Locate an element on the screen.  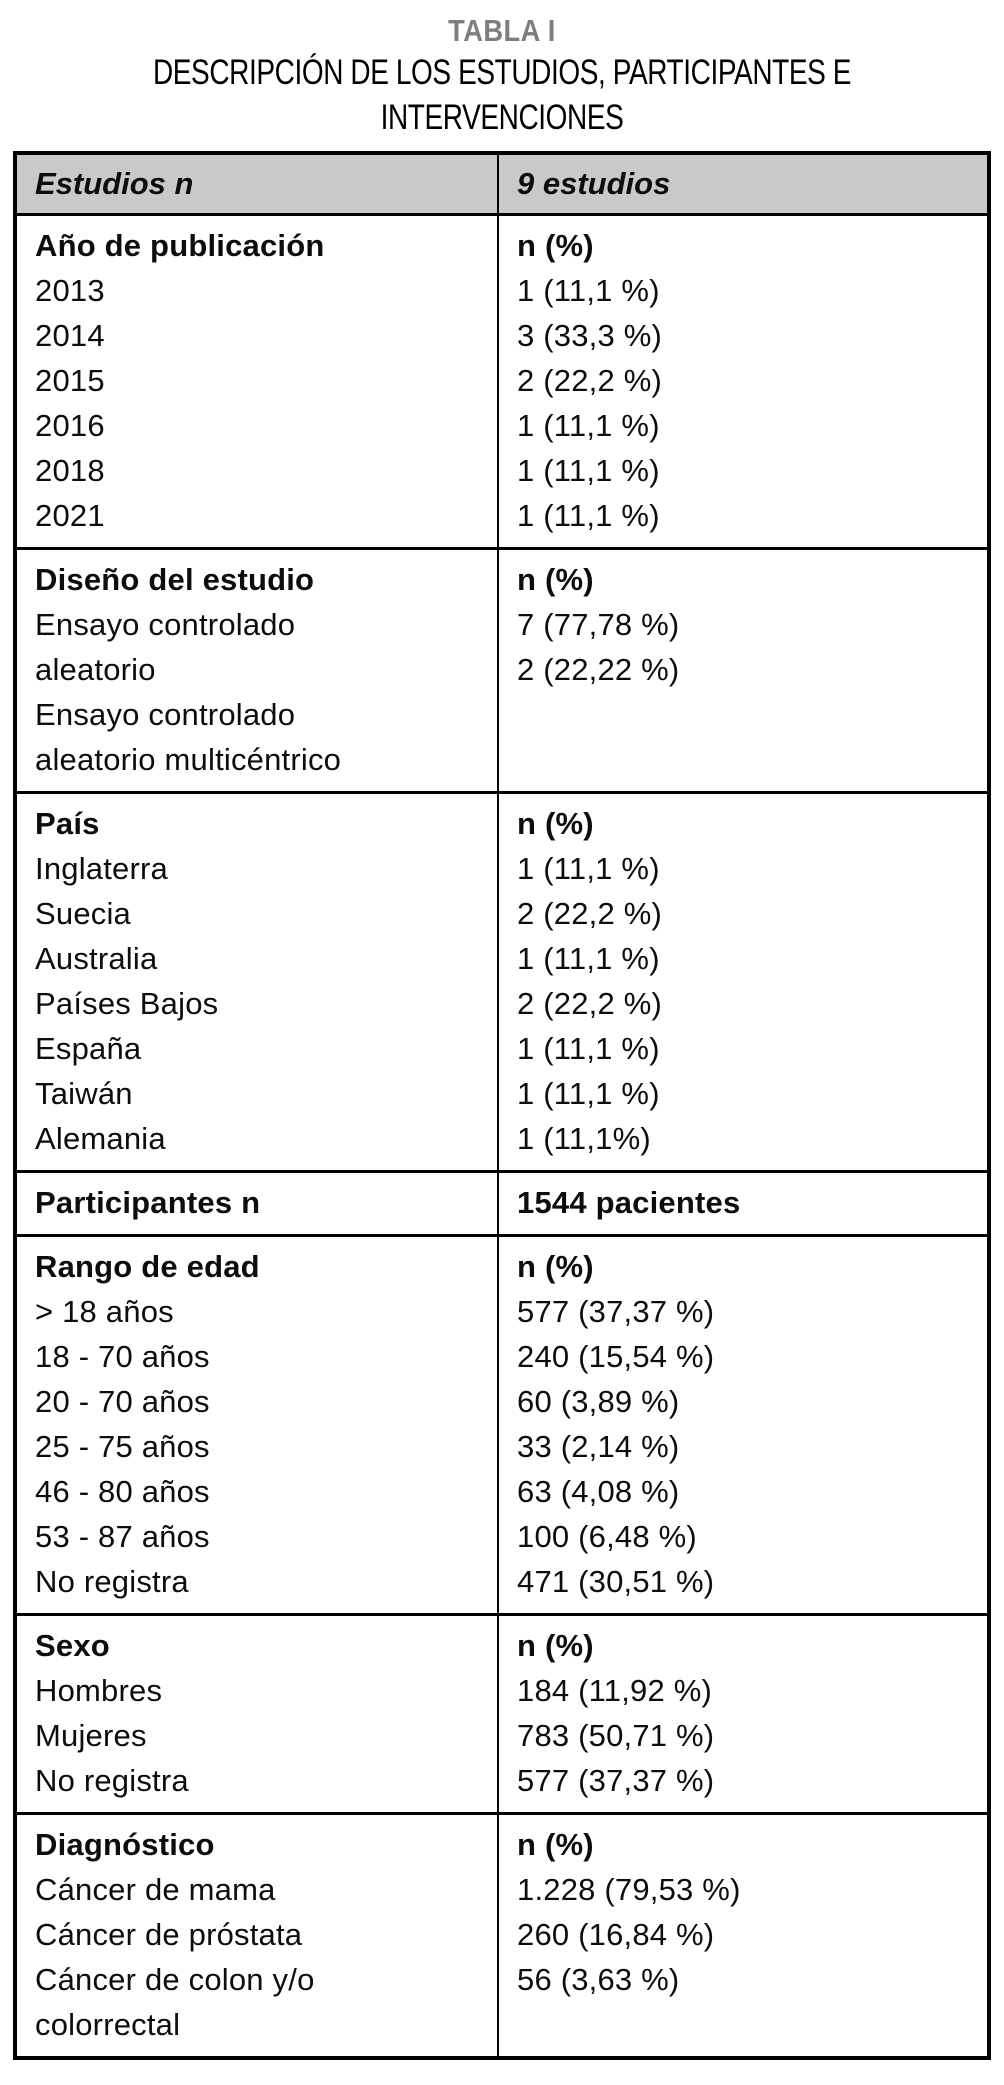
row-category: aleatorio is located at coordinates (95, 669).